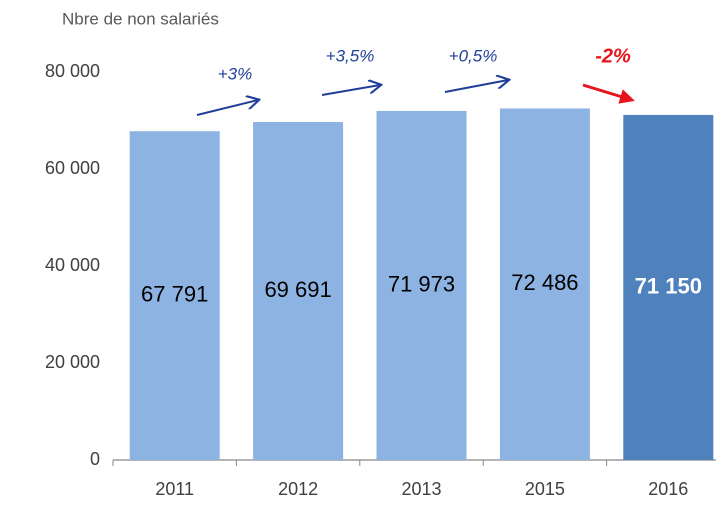 This screenshot has width=721, height=507. I want to click on x-tick-label: 2016, so click(668, 489).